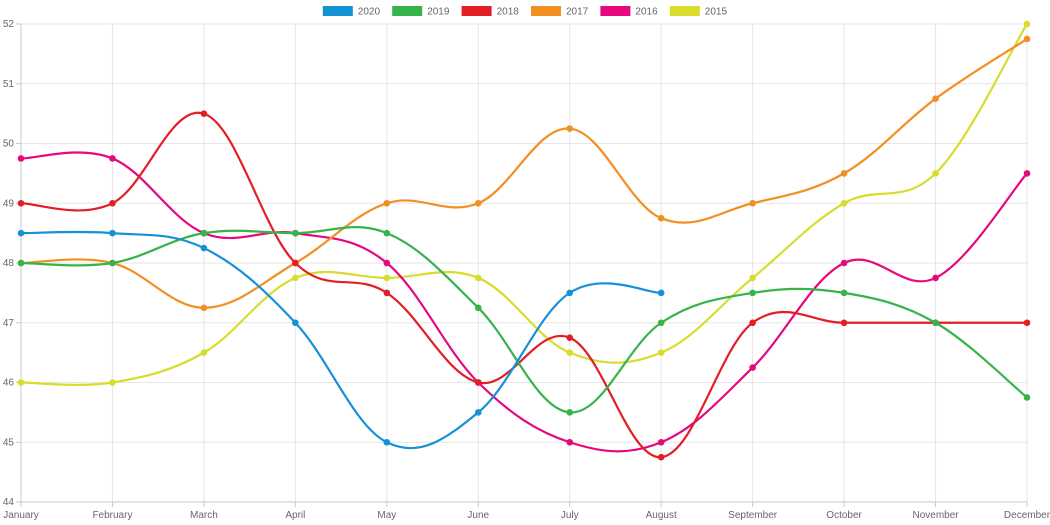  What do you see at coordinates (438, 12) in the screenshot?
I see `legend-label: 2019` at bounding box center [438, 12].